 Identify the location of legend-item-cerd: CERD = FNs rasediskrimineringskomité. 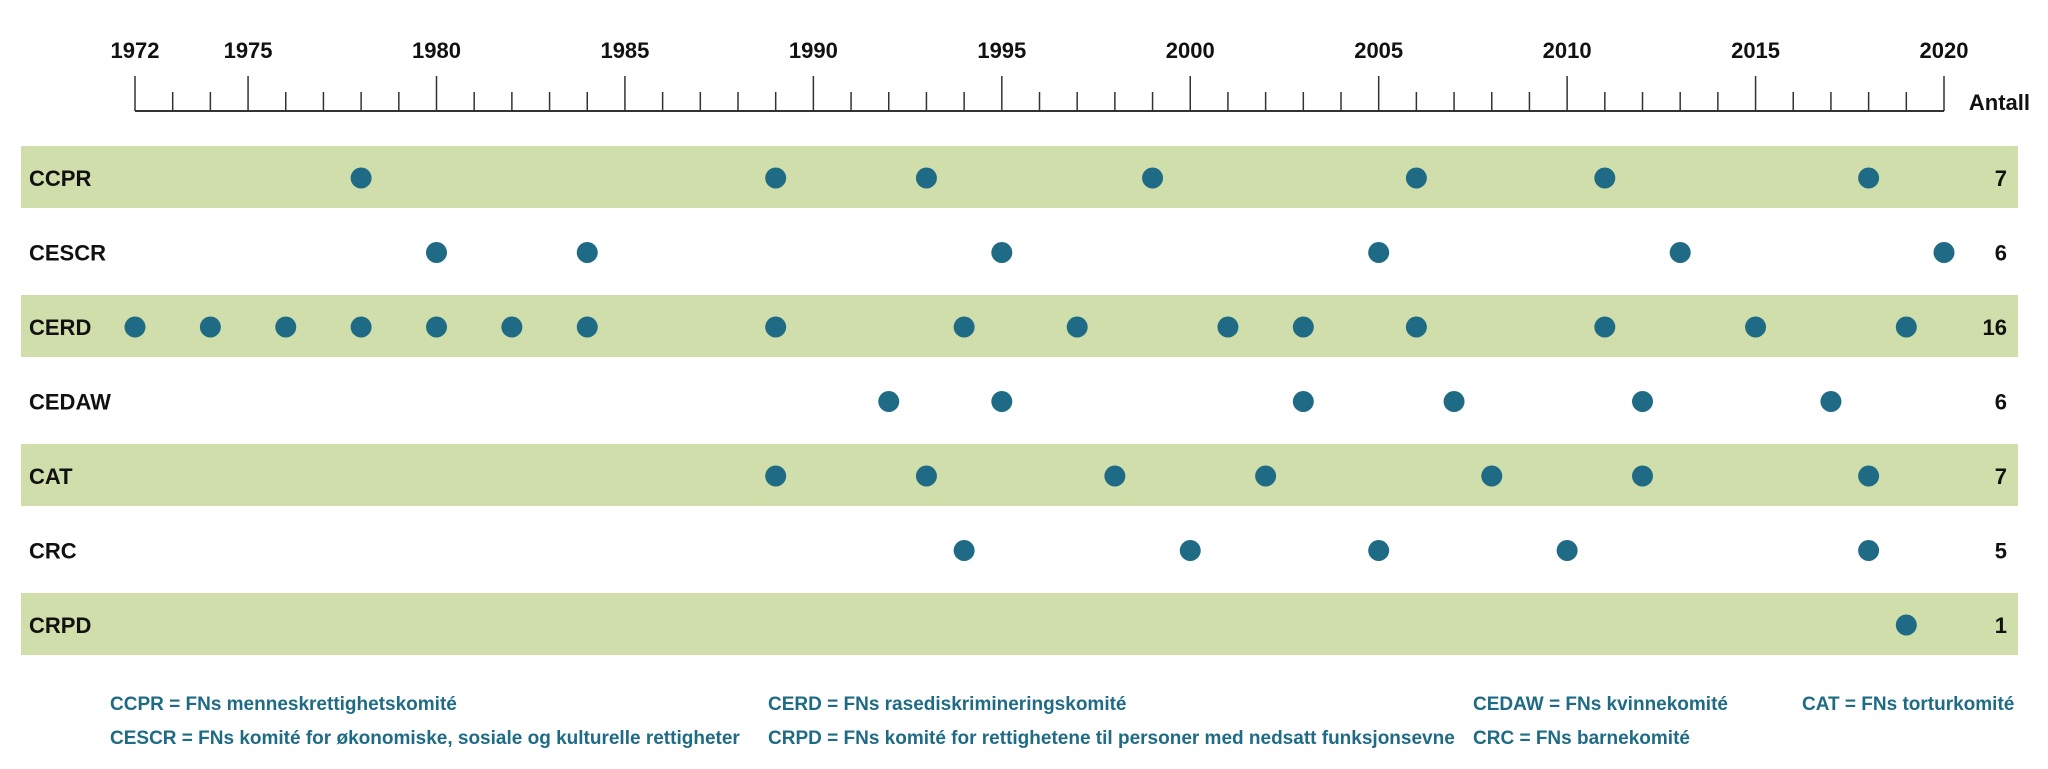
(947, 704).